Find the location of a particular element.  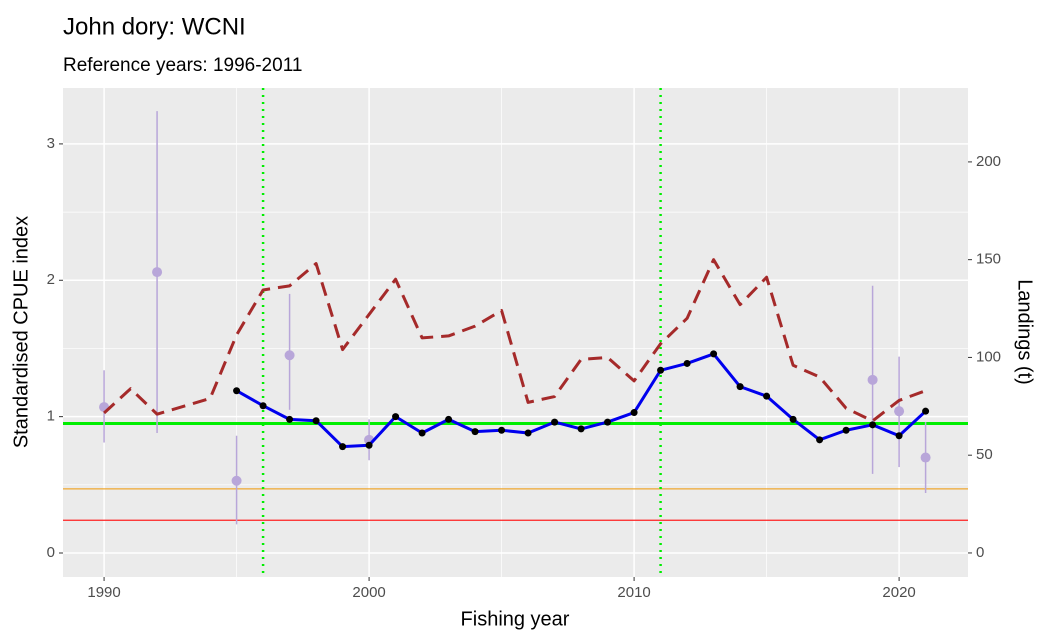

y2-tick-label: 150 is located at coordinates (988, 259).